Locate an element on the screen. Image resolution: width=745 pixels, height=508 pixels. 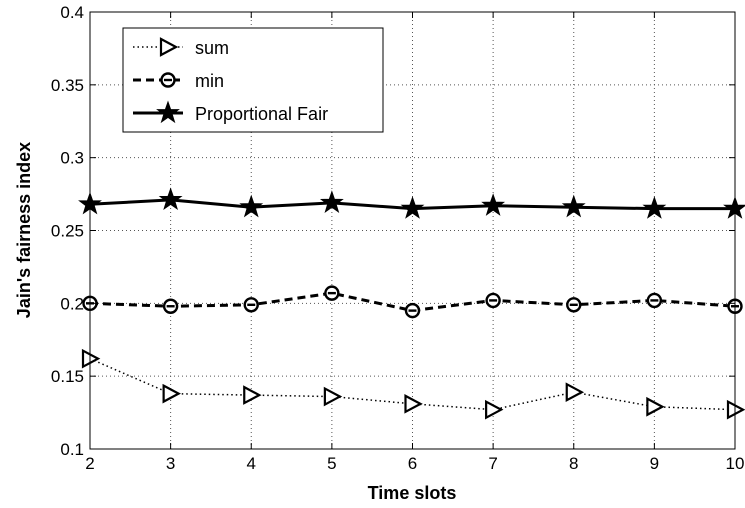
series-min is located at coordinates (412, 302).